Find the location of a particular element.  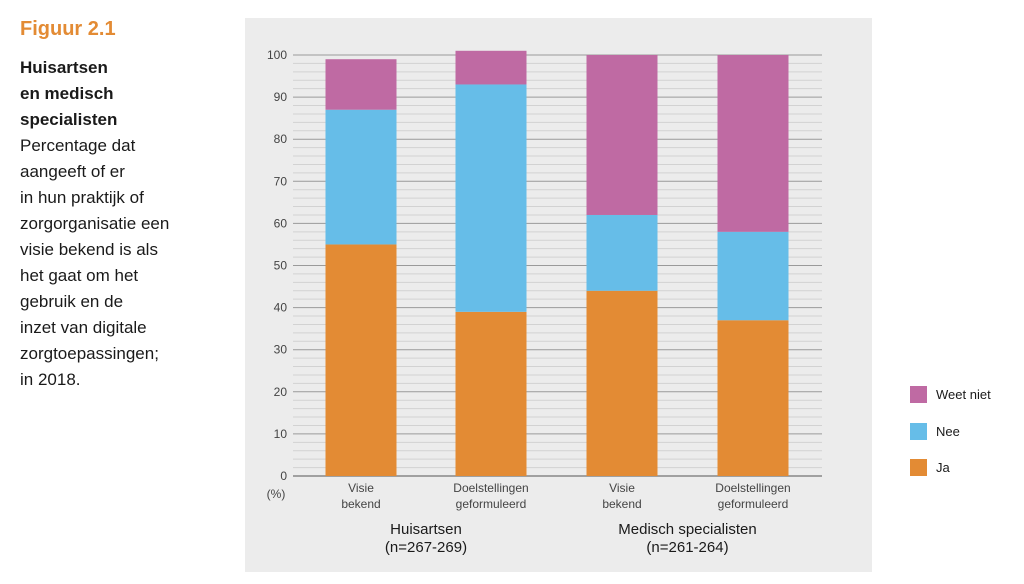

y-tick-label: 70 is located at coordinates (281, 181).